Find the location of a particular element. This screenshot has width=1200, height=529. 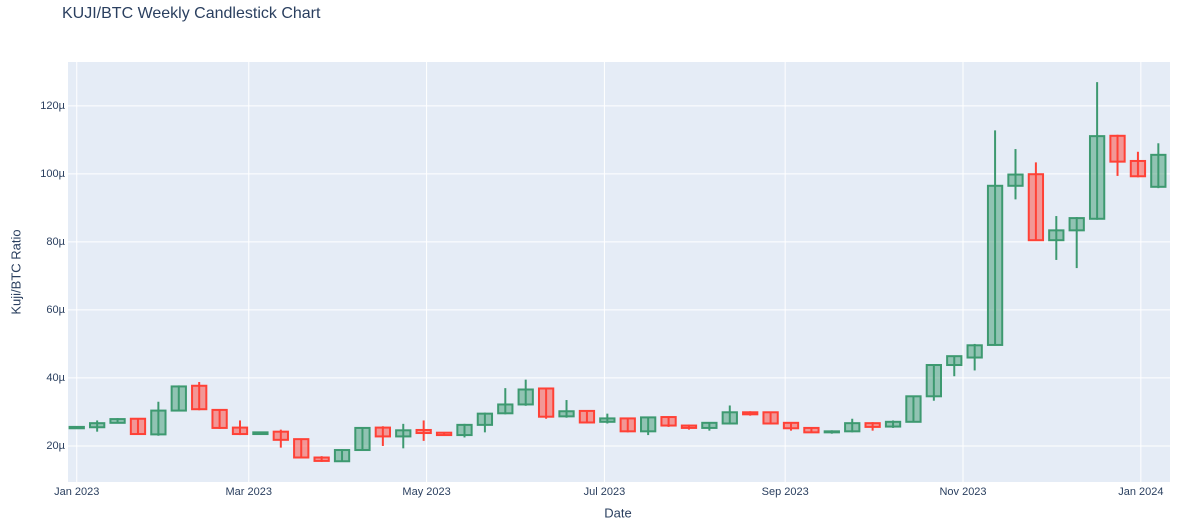

y-tick-label: 100µ is located at coordinates (52, 174).